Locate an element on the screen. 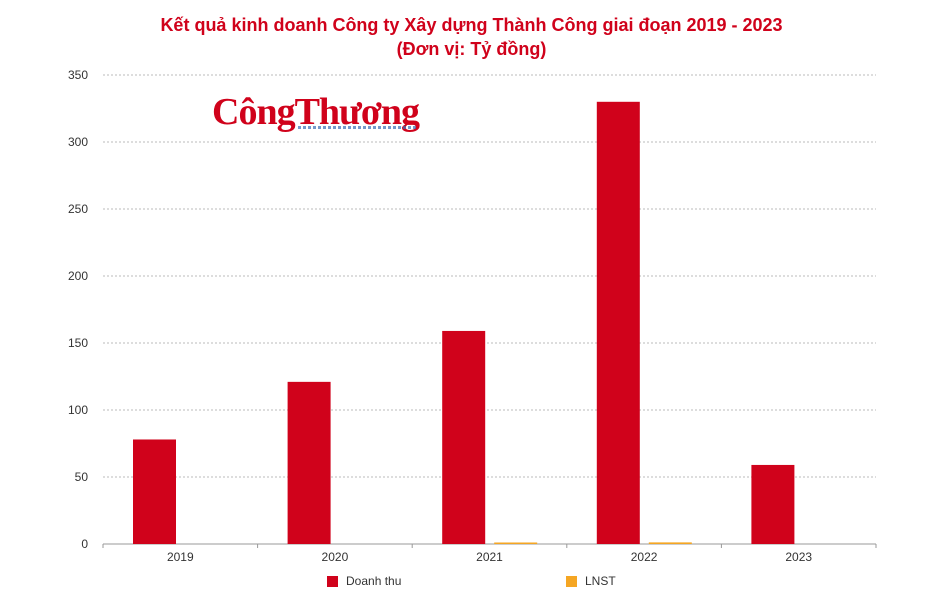  bar-lnst-2022 is located at coordinates (670, 543).